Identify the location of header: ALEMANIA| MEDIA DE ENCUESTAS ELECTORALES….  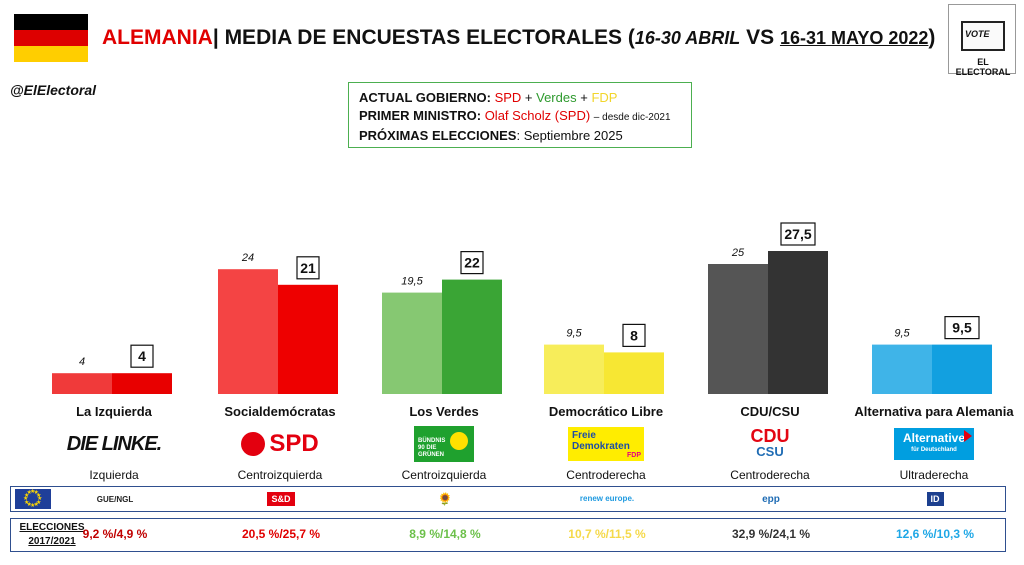
(512, 39).